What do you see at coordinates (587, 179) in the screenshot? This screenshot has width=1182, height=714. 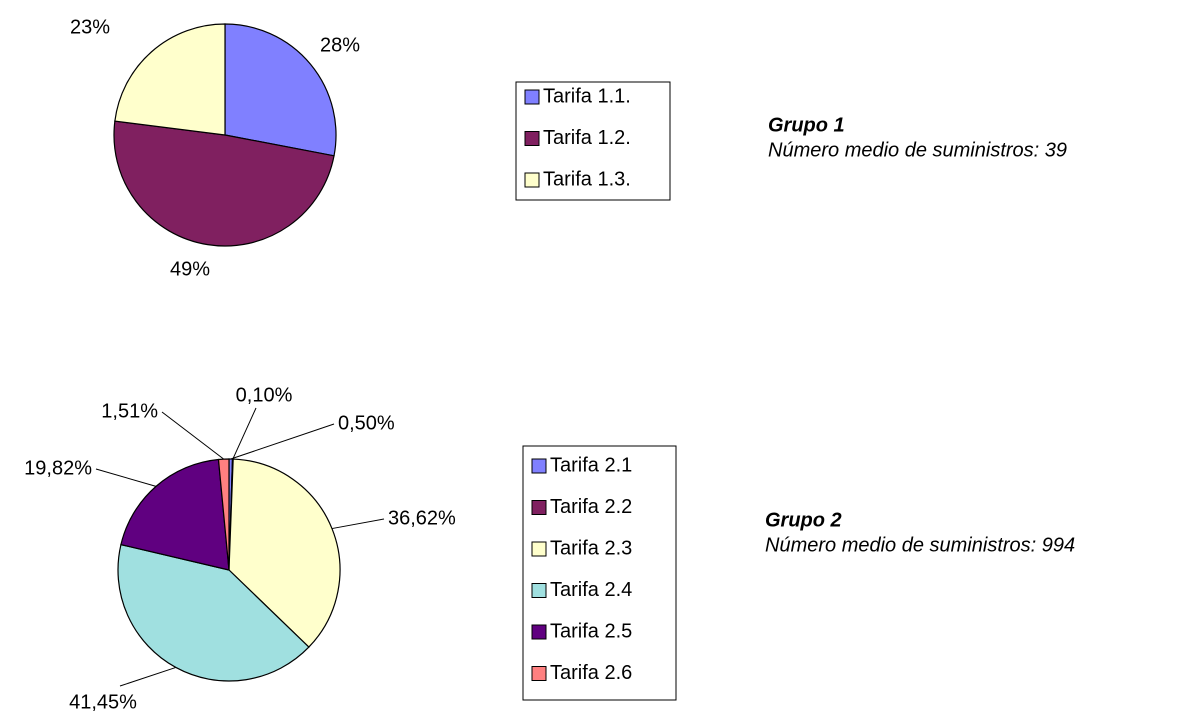 I see `legend-label: Tarifa 1.3.` at bounding box center [587, 179].